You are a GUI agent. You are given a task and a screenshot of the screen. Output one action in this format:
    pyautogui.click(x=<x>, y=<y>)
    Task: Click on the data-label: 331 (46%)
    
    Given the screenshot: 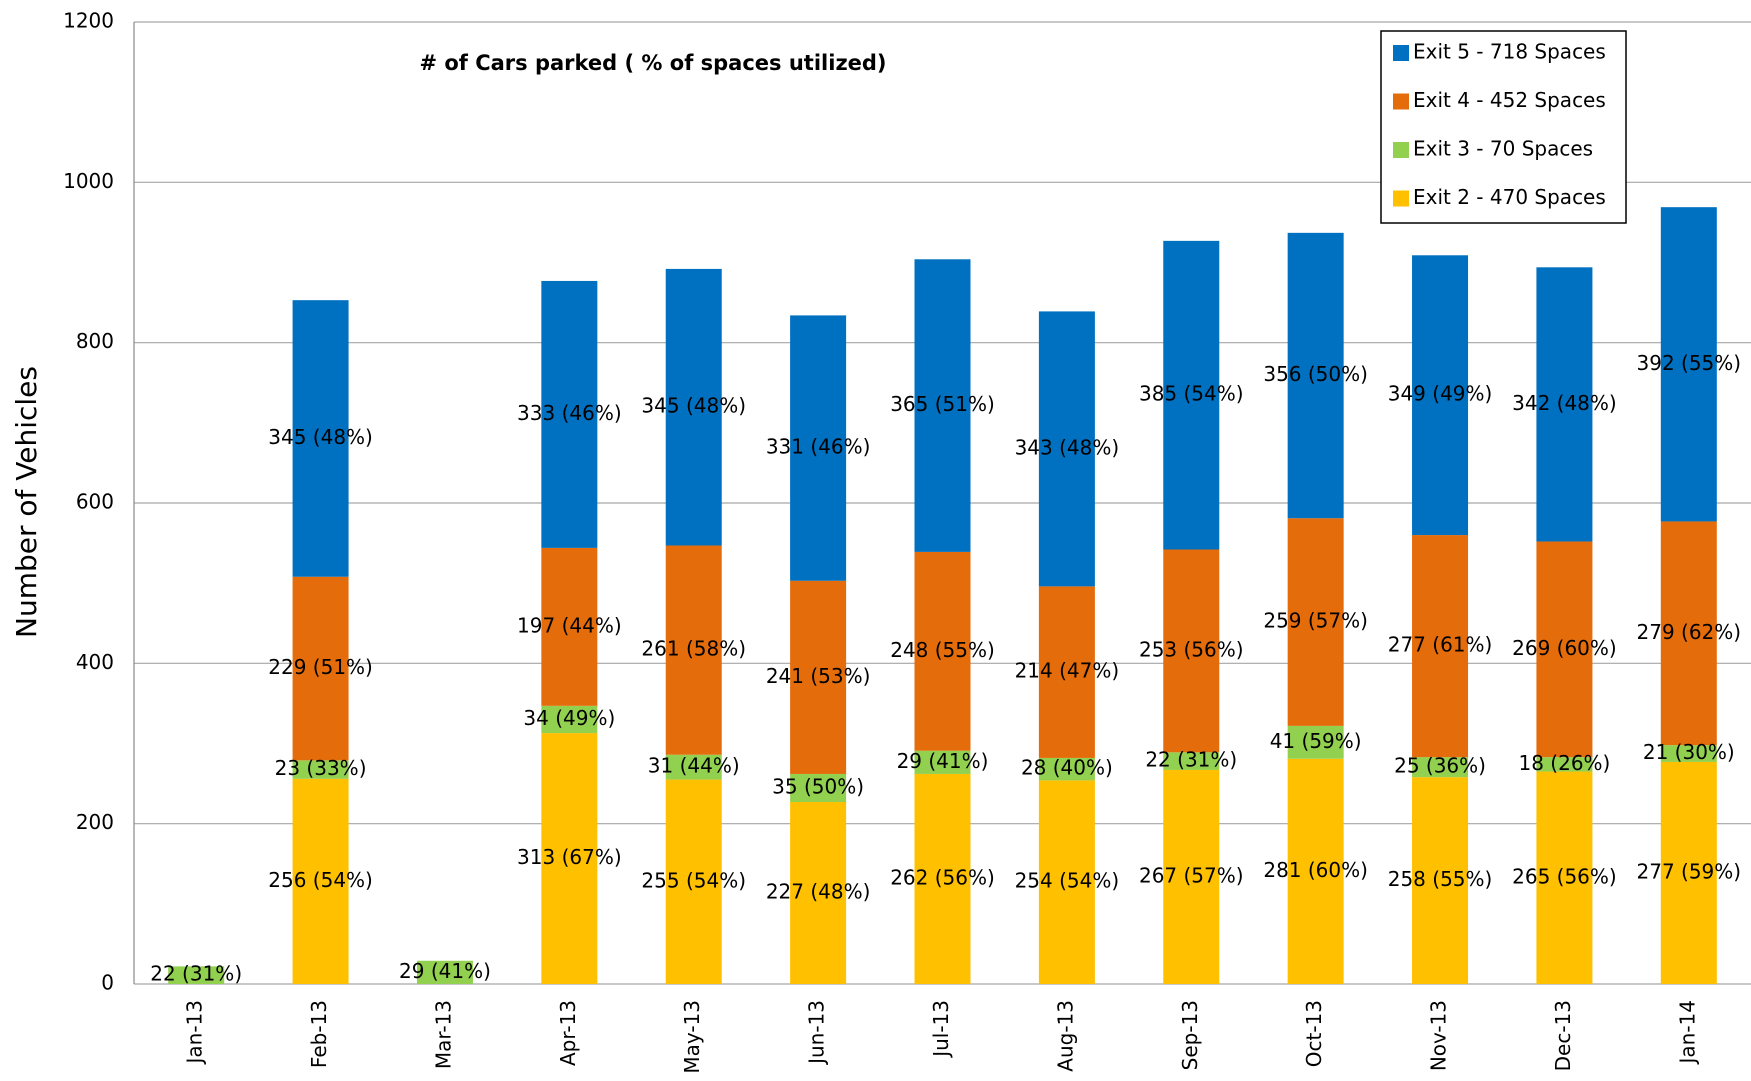 What is the action you would take?
    pyautogui.click(x=818, y=447)
    